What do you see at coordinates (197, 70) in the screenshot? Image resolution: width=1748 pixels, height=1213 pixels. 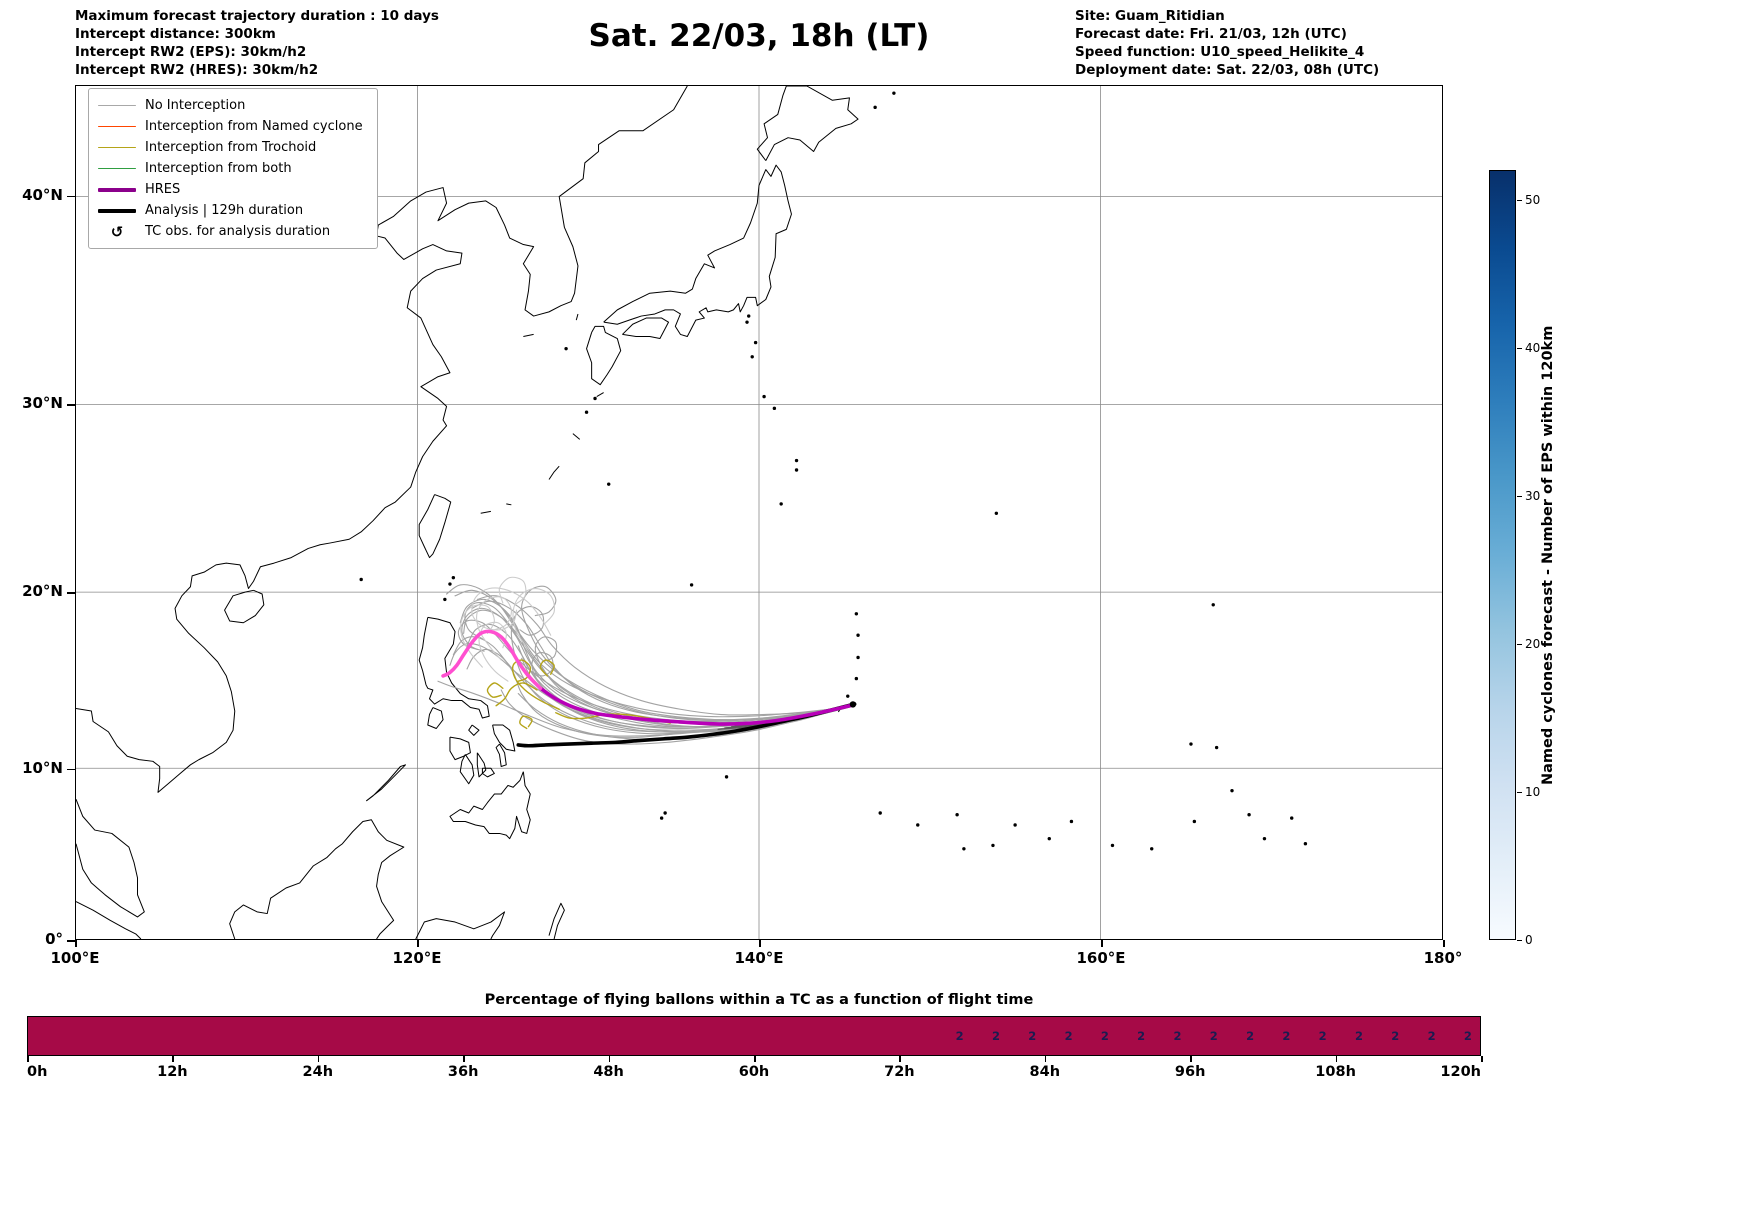 I see `header-left-line-4: Intercept RW2 (HRES): 30km/h2` at bounding box center [197, 70].